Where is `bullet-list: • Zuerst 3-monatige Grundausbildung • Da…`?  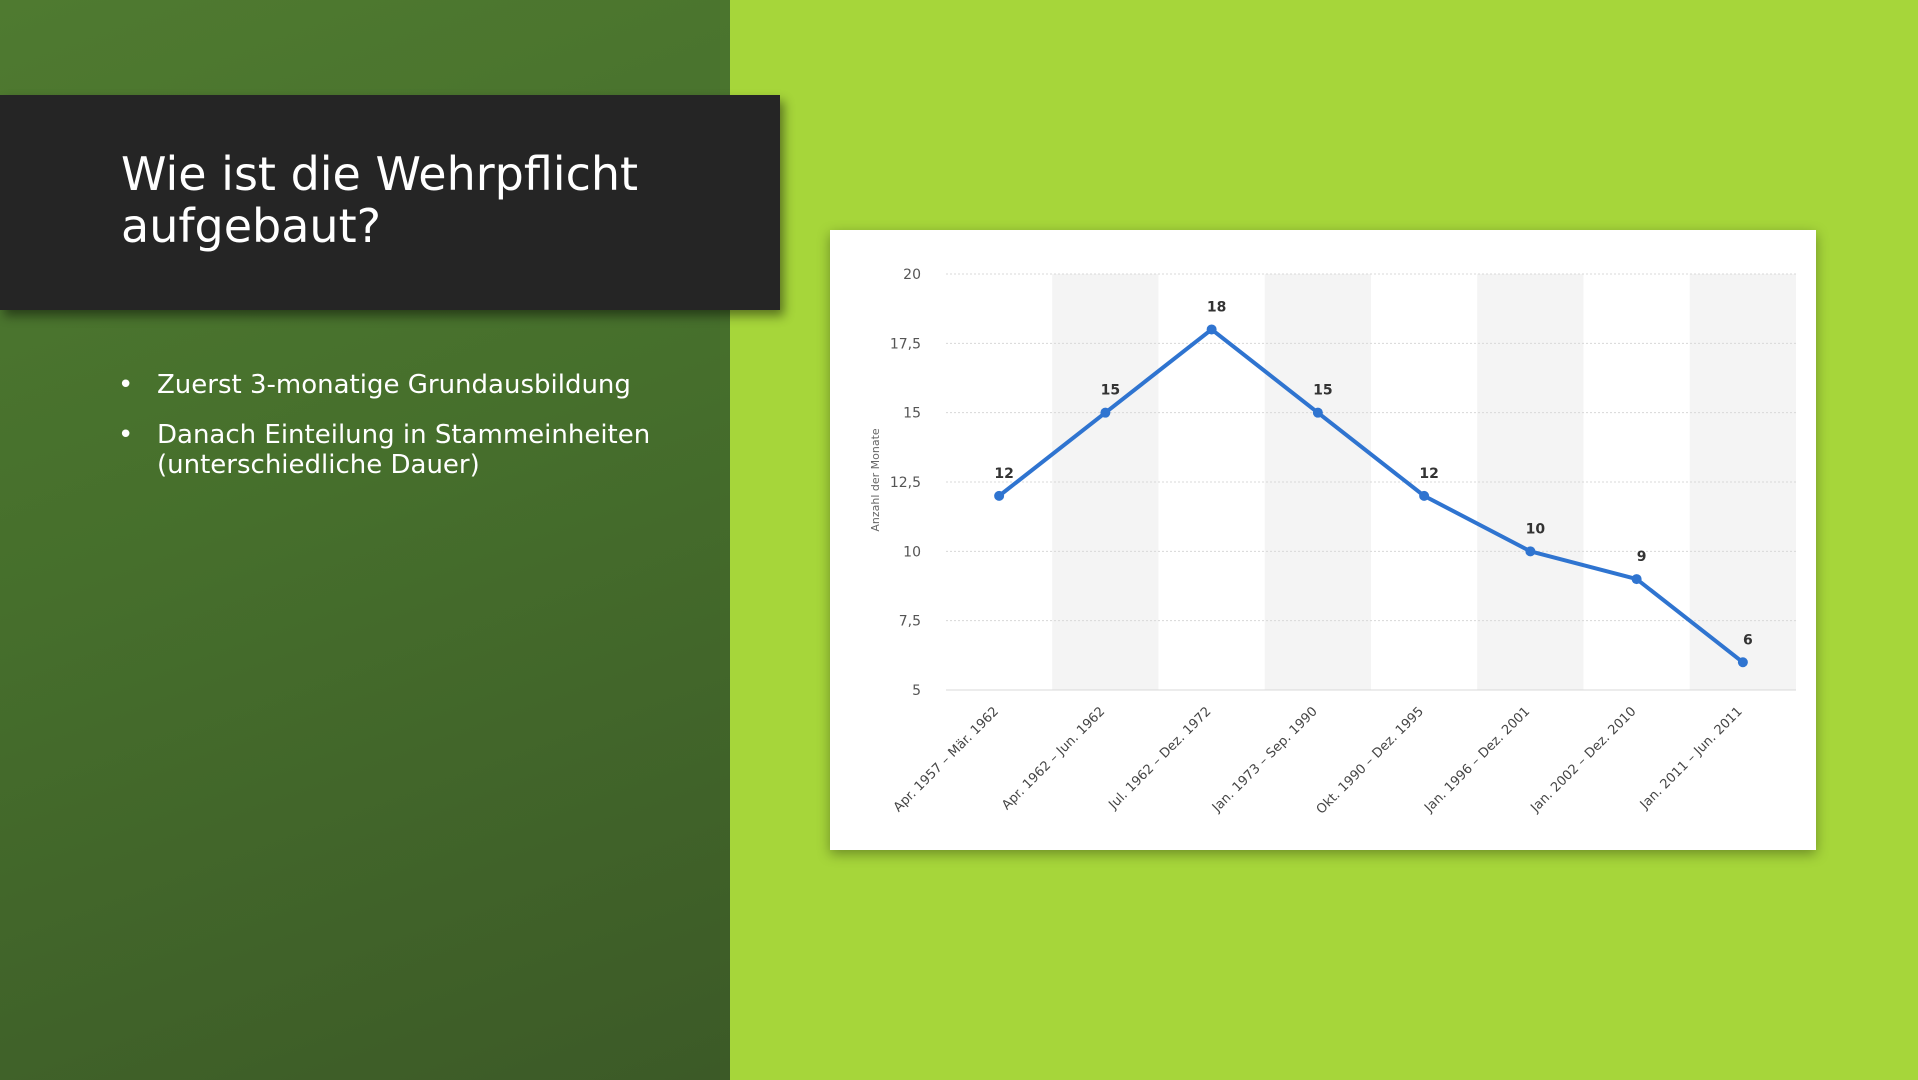 bullet-list: • Zuerst 3-monatige Grundausbildung • Da… is located at coordinates (418, 435).